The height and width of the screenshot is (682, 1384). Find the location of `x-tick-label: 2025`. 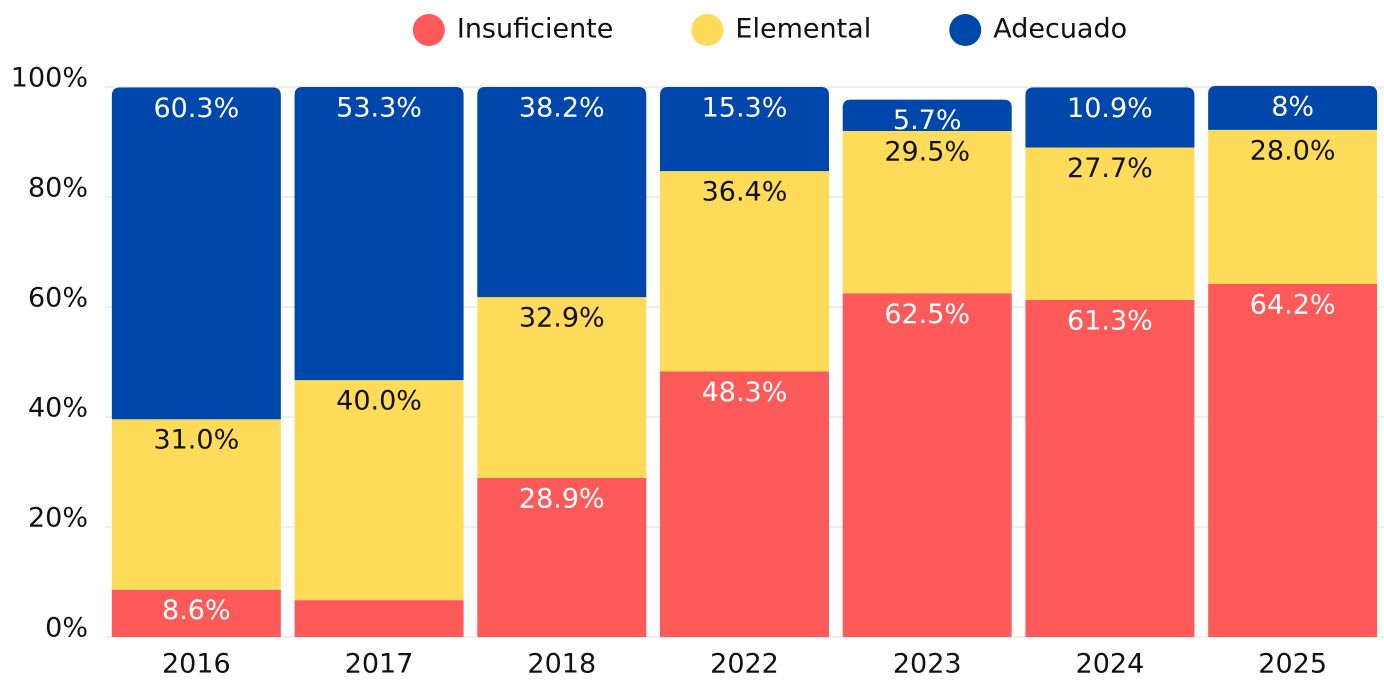

x-tick-label: 2025 is located at coordinates (1292, 664).